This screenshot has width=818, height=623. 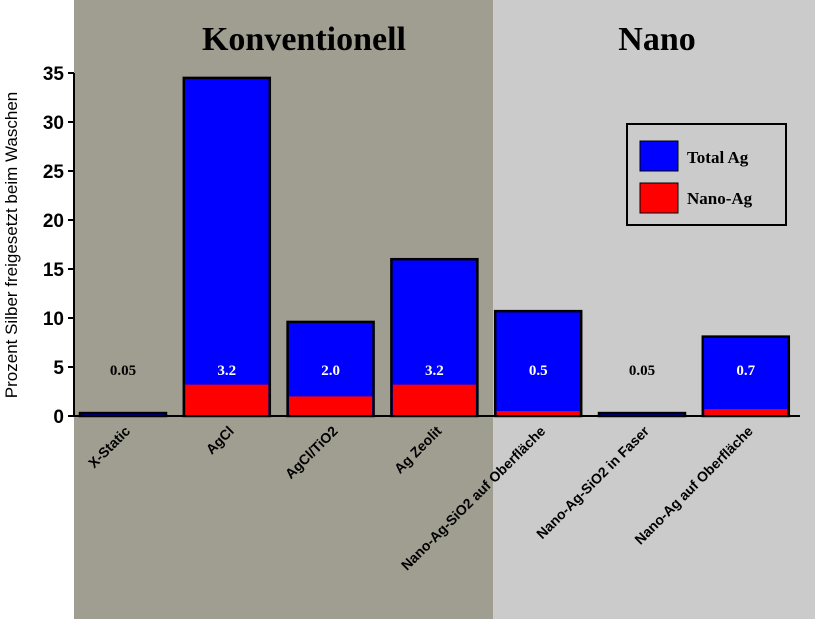 What do you see at coordinates (656, 39) in the screenshot?
I see `group-label-nano: Nano` at bounding box center [656, 39].